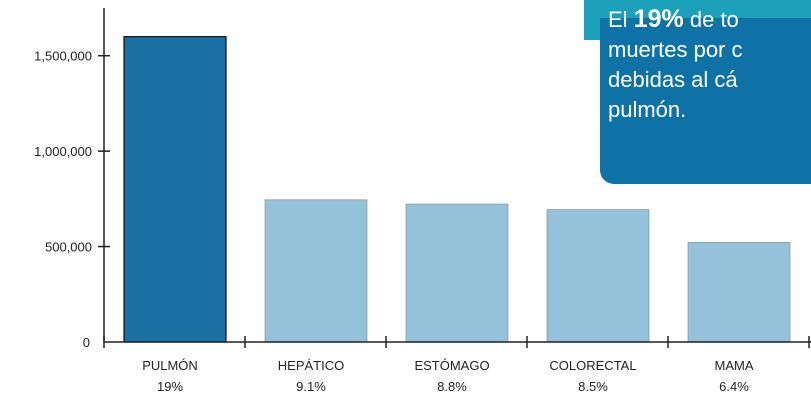 The width and height of the screenshot is (811, 394). What do you see at coordinates (658, 19) in the screenshot?
I see `callout-percent: 19%` at bounding box center [658, 19].